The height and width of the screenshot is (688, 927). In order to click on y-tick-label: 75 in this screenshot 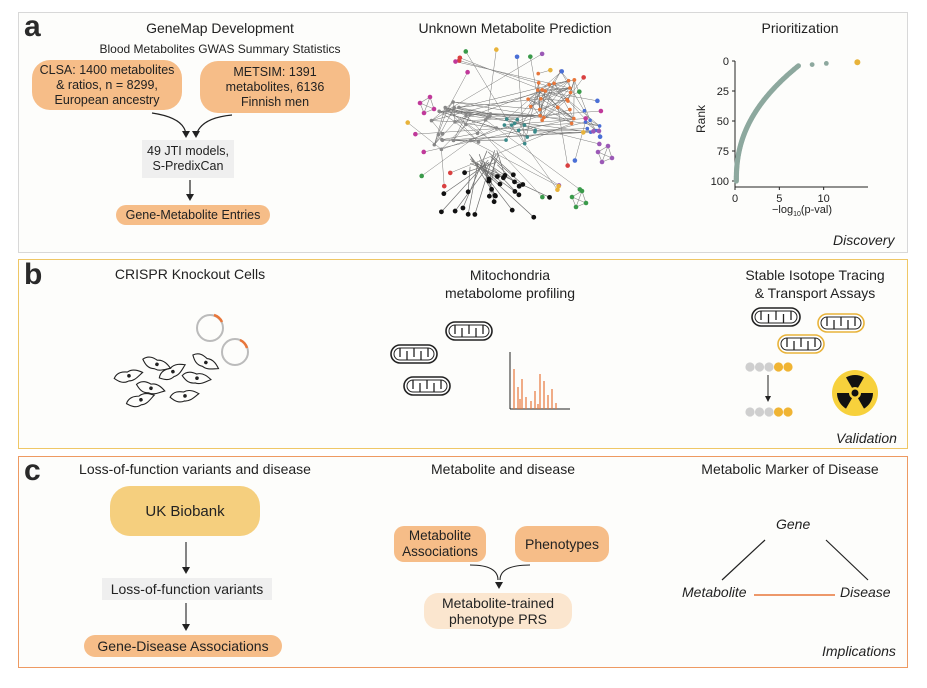, I will do `click(723, 152)`.